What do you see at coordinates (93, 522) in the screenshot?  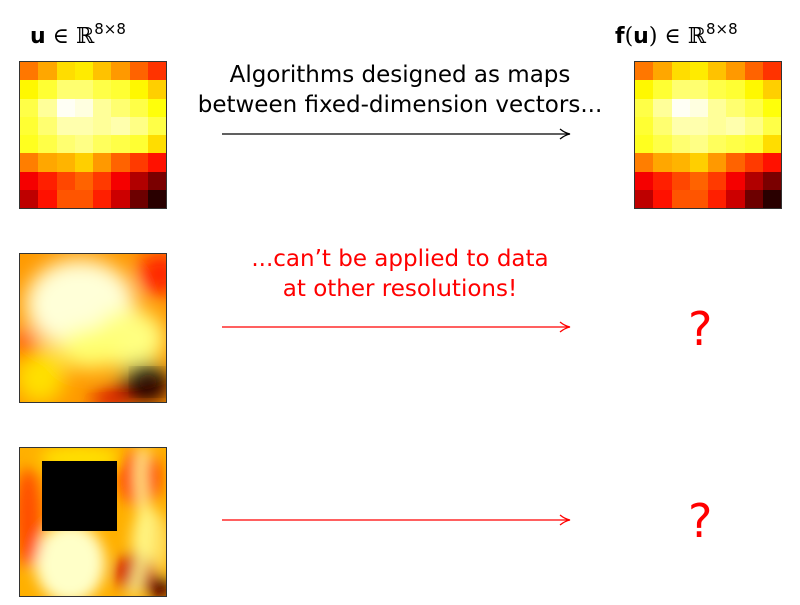 I see `masked-field-image` at bounding box center [93, 522].